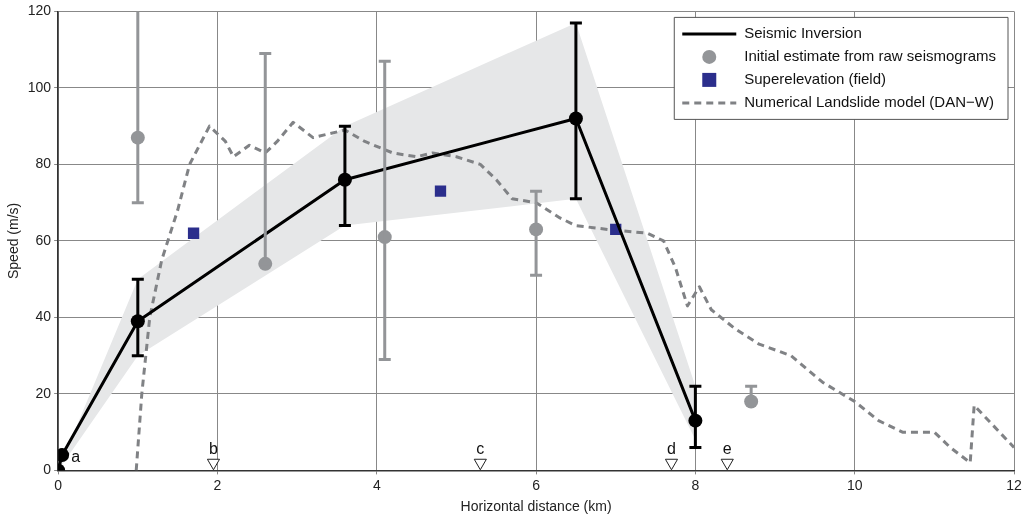  What do you see at coordinates (47, 469) in the screenshot?
I see `y-tick-label: 0` at bounding box center [47, 469].